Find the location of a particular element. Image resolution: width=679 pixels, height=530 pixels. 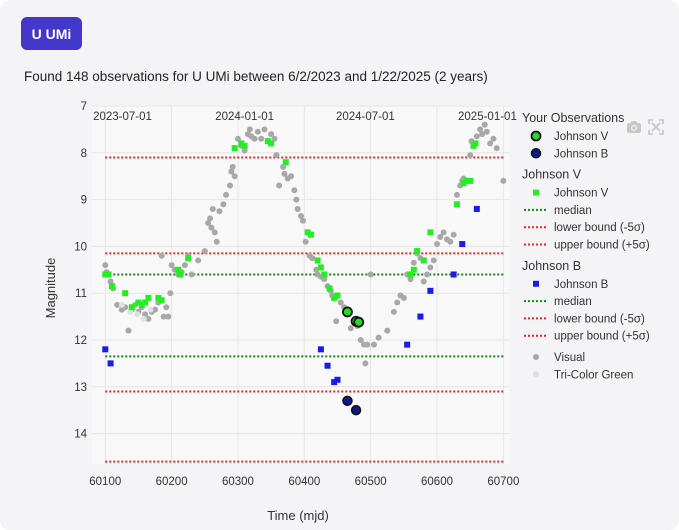

x-tick-label: 60600 is located at coordinates (437, 482).